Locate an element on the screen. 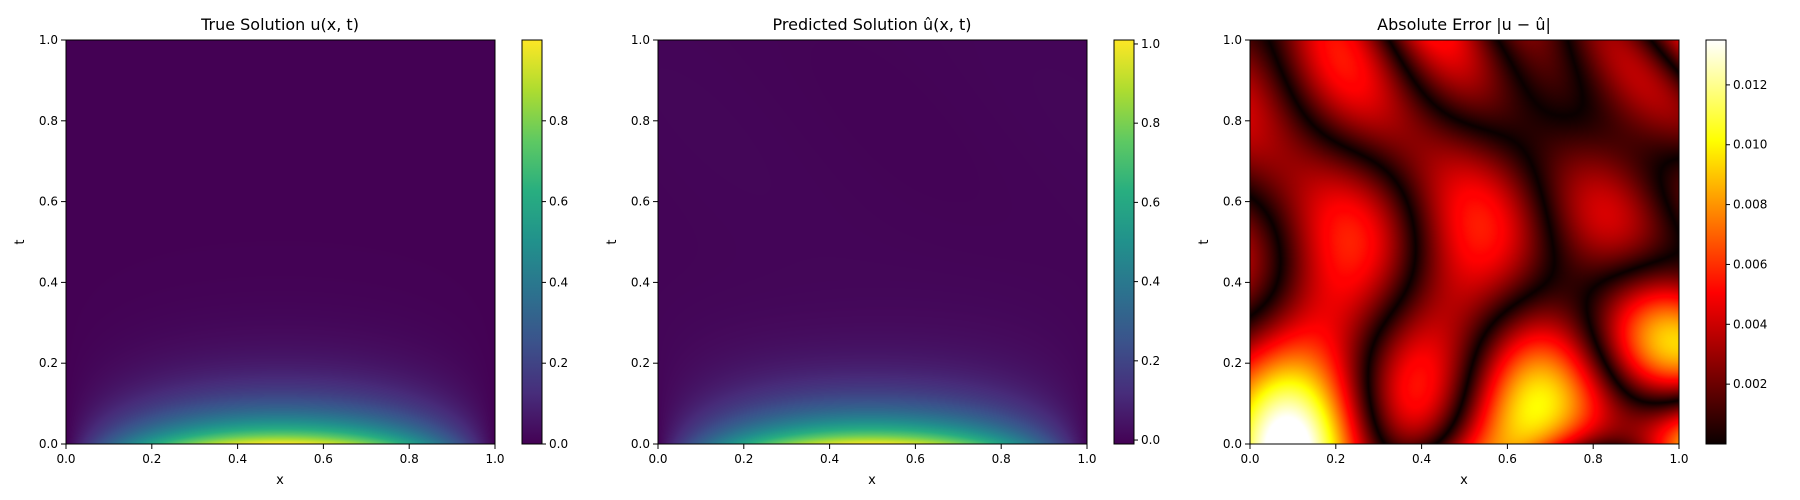 This screenshot has height=500, width=1800. panel-1-y-tick-label: 0.0 is located at coordinates (48, 444).